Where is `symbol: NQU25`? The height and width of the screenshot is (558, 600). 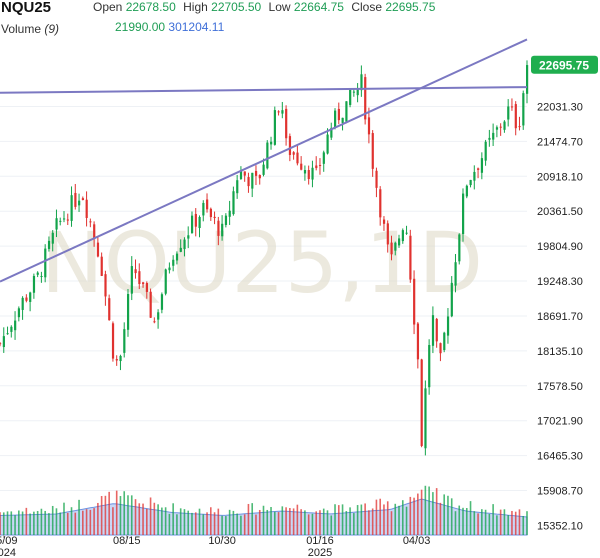 symbol: NQU25 is located at coordinates (26, 8).